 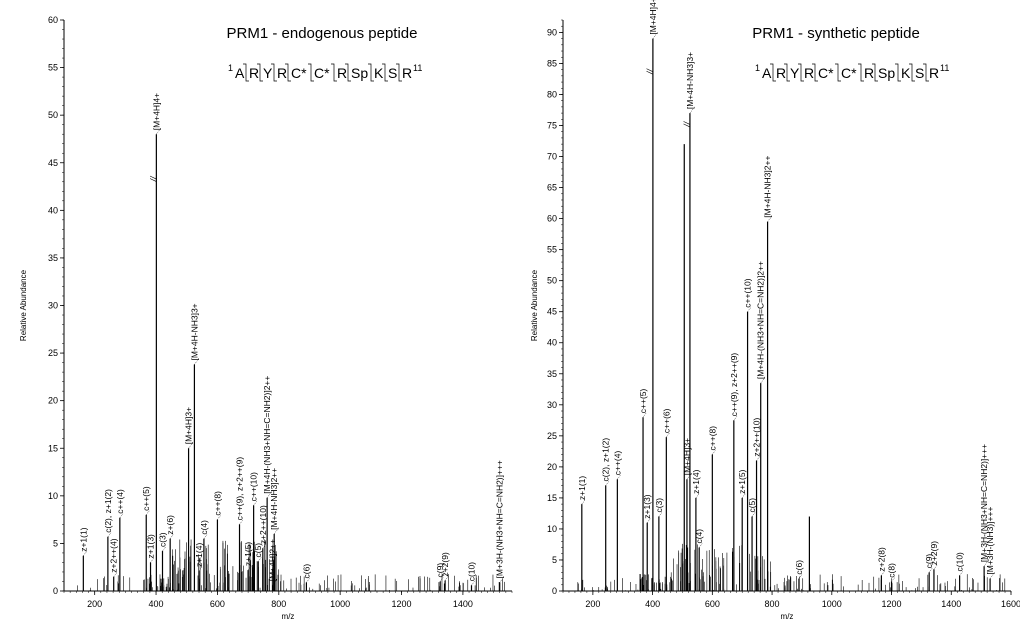 I want to click on y-tick-label: 70, so click(x=552, y=157).